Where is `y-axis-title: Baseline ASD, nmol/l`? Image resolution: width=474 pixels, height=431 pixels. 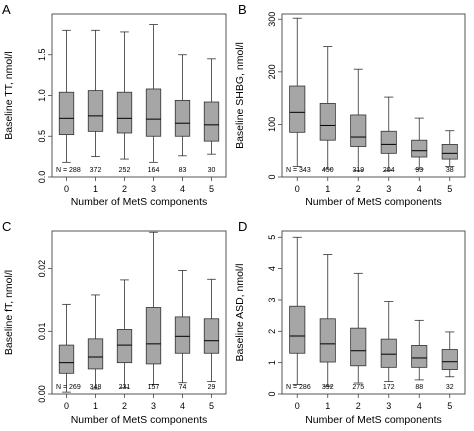
y-axis-title: Baseline ASD, nmol/l is located at coordinates (240, 312).